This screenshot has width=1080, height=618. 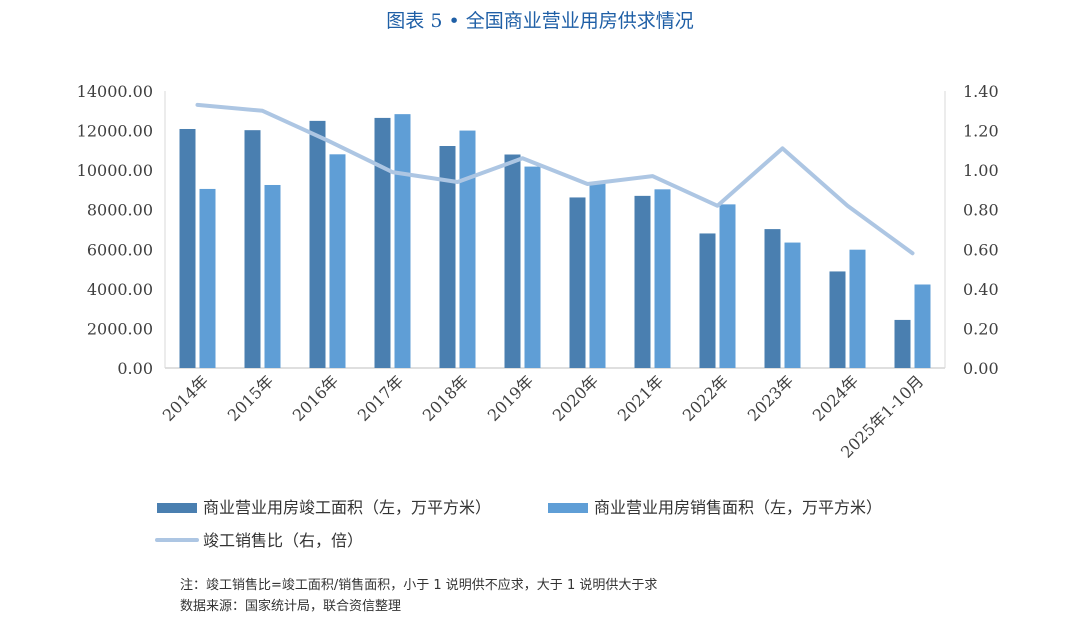 I want to click on x-tick-label: 2024年, so click(x=836, y=398).